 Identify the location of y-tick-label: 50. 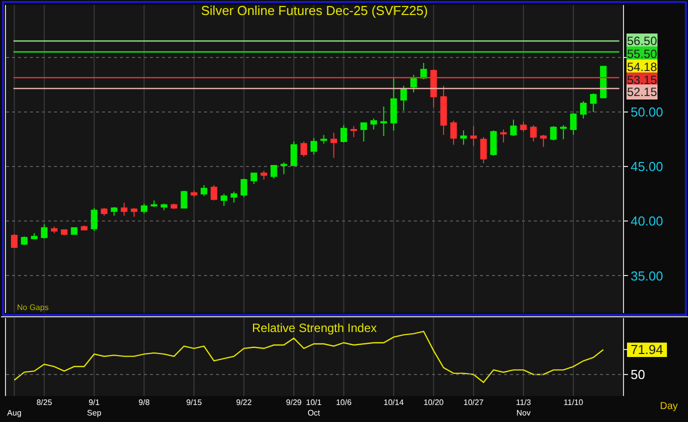
(638, 374).